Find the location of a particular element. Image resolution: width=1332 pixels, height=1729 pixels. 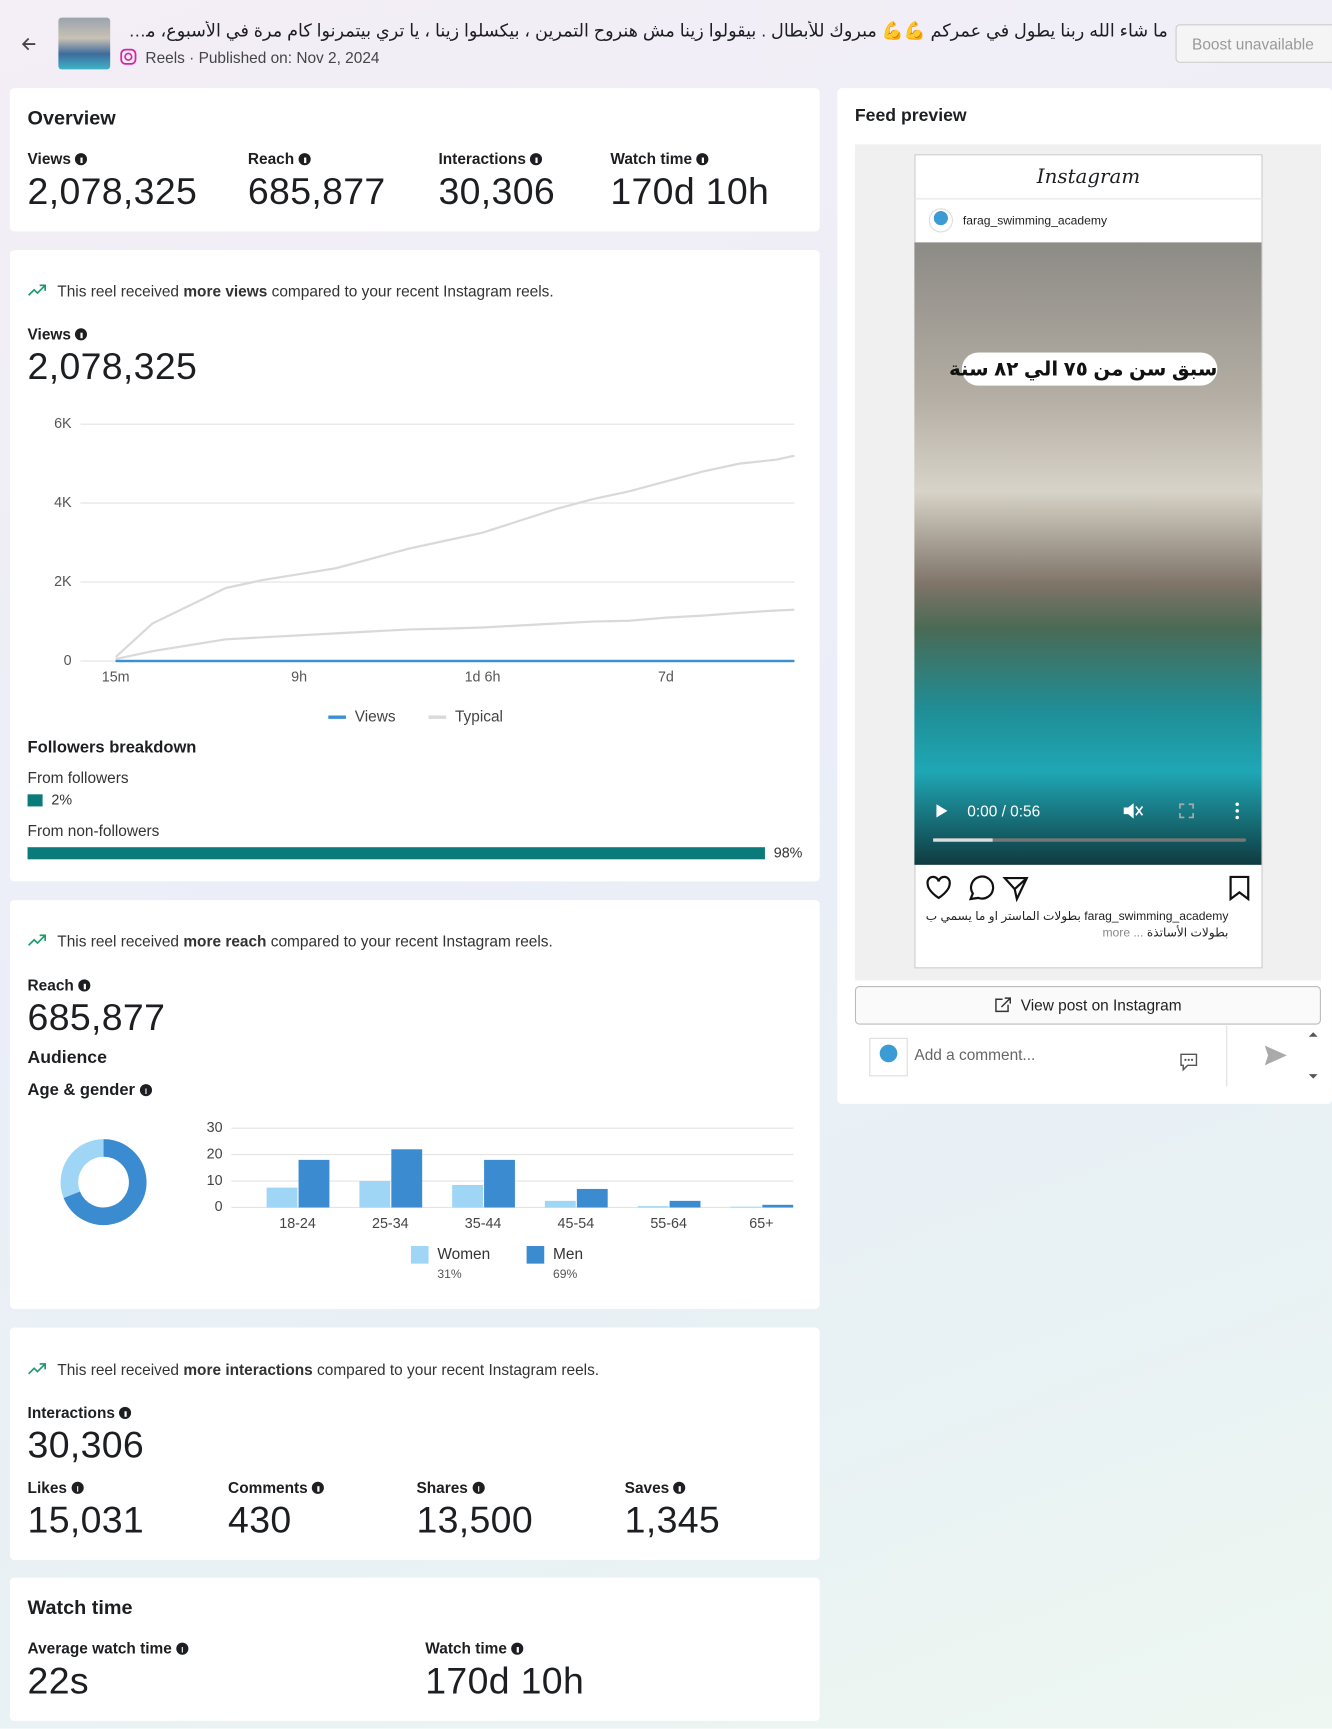

fullscreen-icon is located at coordinates (1186, 811).